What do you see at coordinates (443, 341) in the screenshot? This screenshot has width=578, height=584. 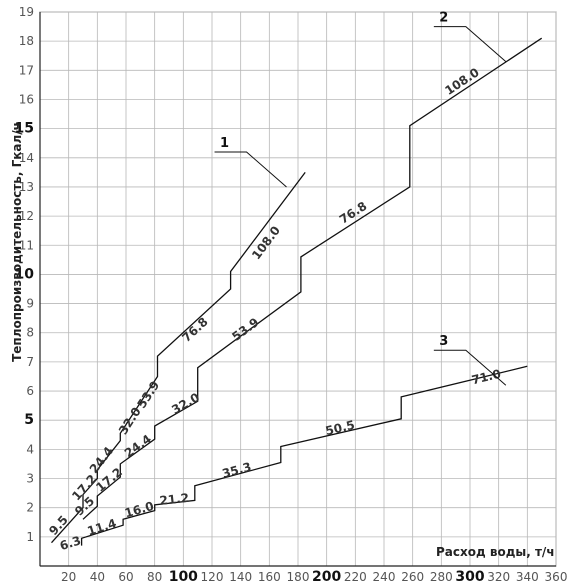 I see `series-number-3: 3` at bounding box center [443, 341].